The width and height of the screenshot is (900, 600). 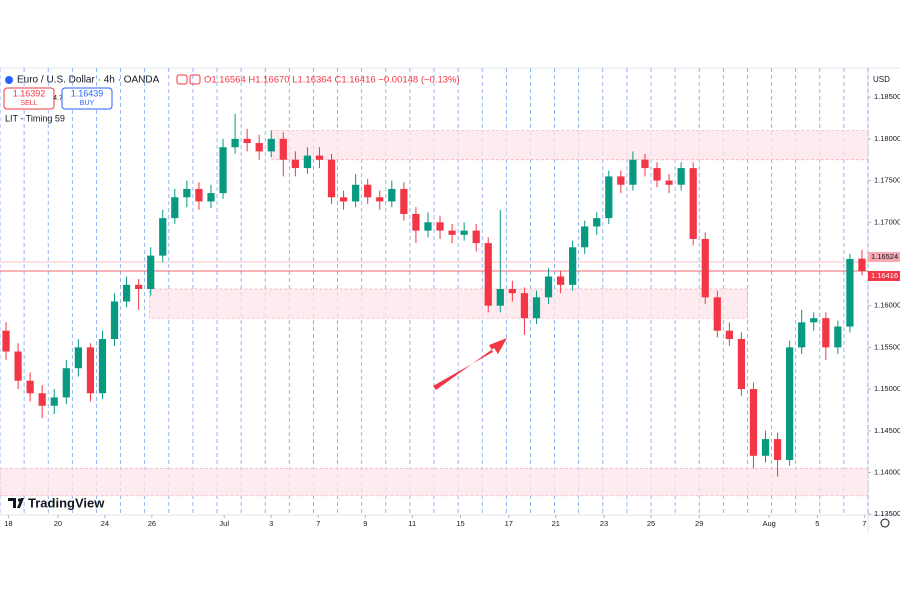 I want to click on x-tick-label: 29, so click(x=699, y=523).